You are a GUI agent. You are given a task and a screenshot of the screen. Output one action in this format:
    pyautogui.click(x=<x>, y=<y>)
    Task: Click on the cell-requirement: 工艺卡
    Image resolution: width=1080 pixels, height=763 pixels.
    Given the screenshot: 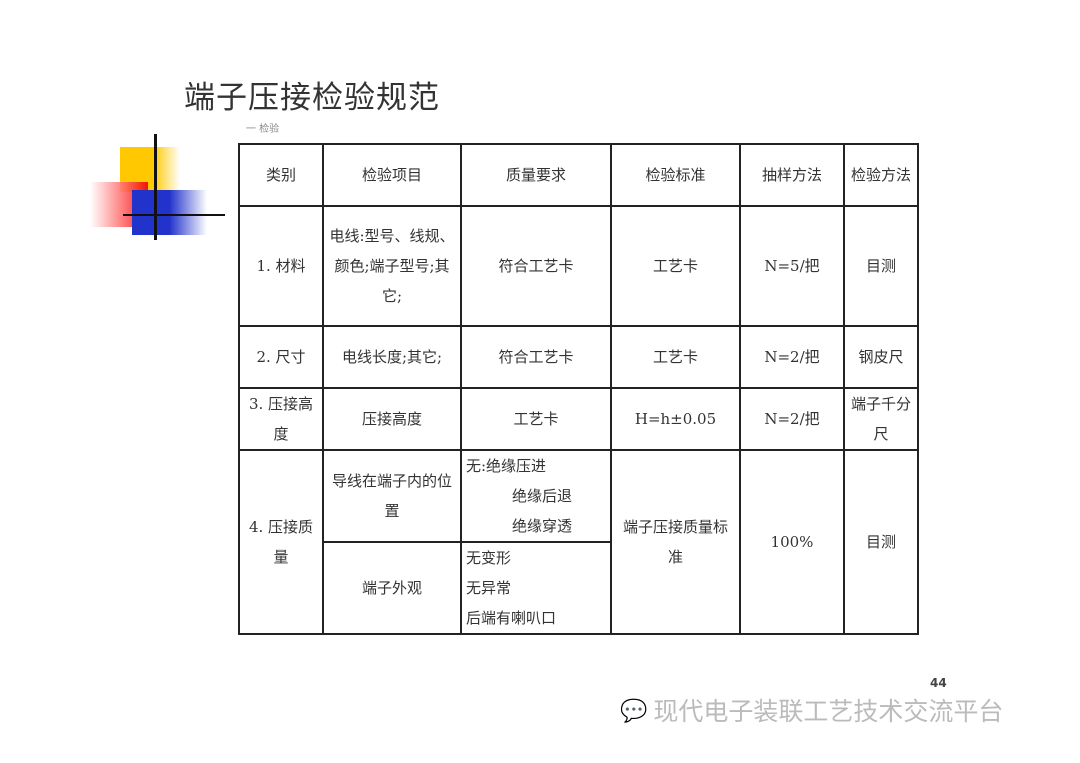 What is the action you would take?
    pyautogui.click(x=536, y=419)
    